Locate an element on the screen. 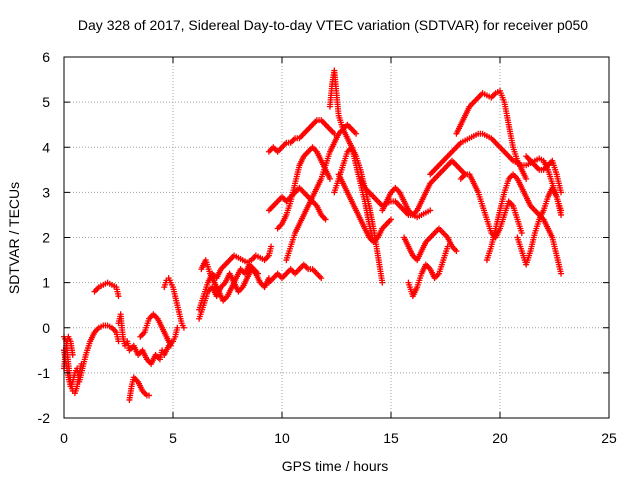  x-tick-label: 20 is located at coordinates (500, 438).